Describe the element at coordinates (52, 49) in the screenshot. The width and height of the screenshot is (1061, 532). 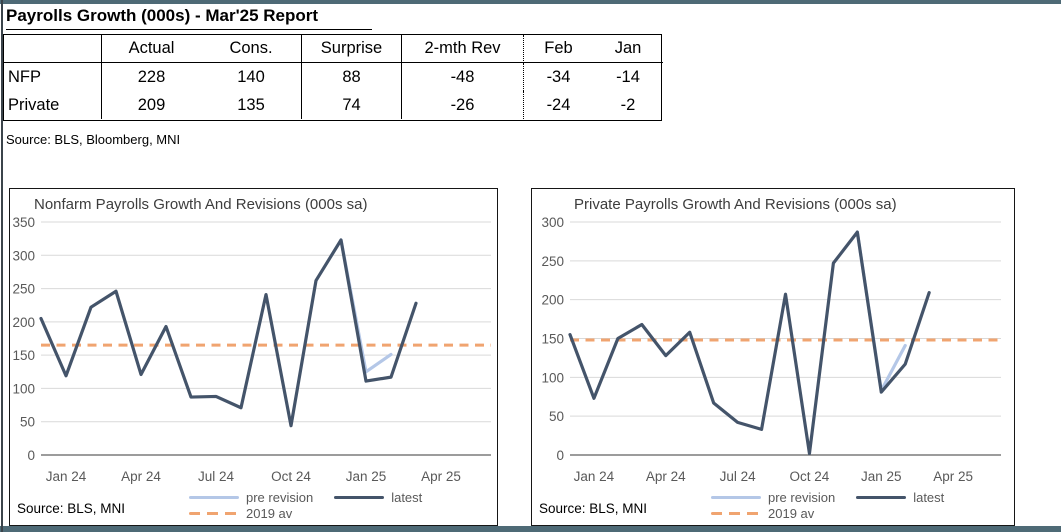
I see `table-header-empty` at that location.